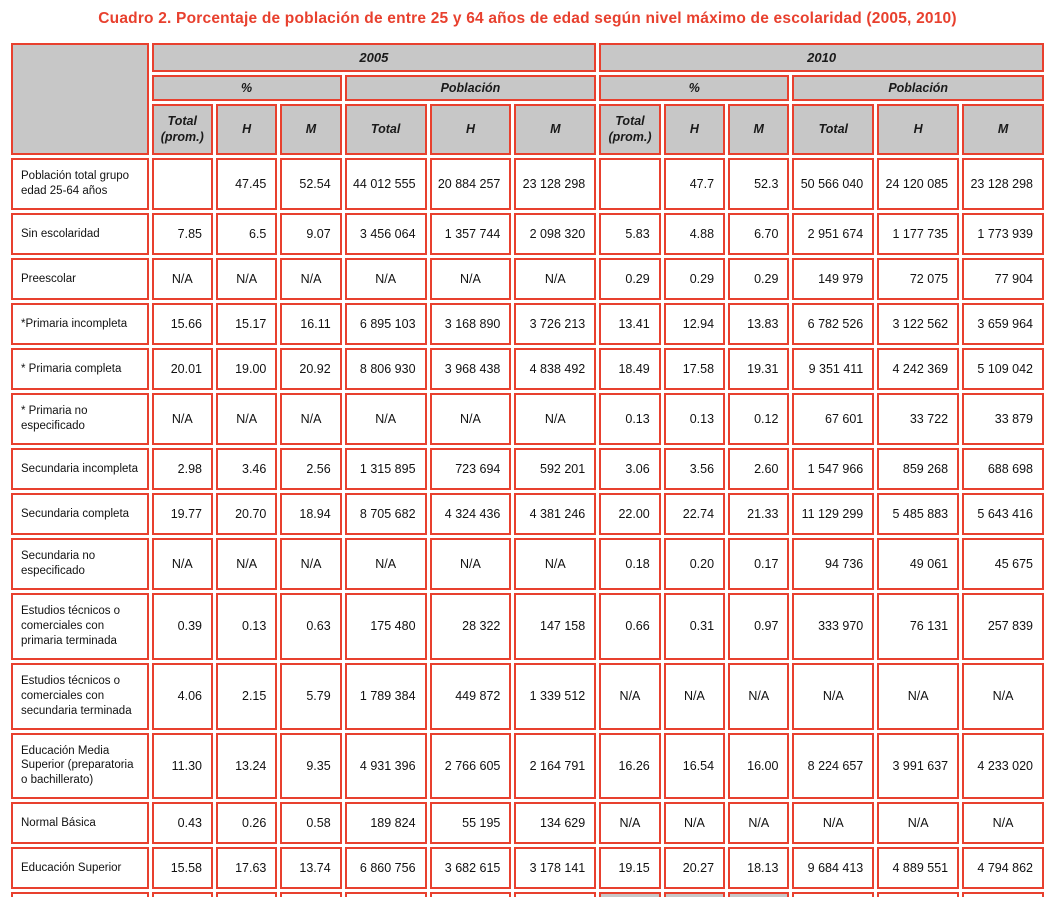  What do you see at coordinates (311, 514) in the screenshot?
I see `table-cell: 18.94` at bounding box center [311, 514].